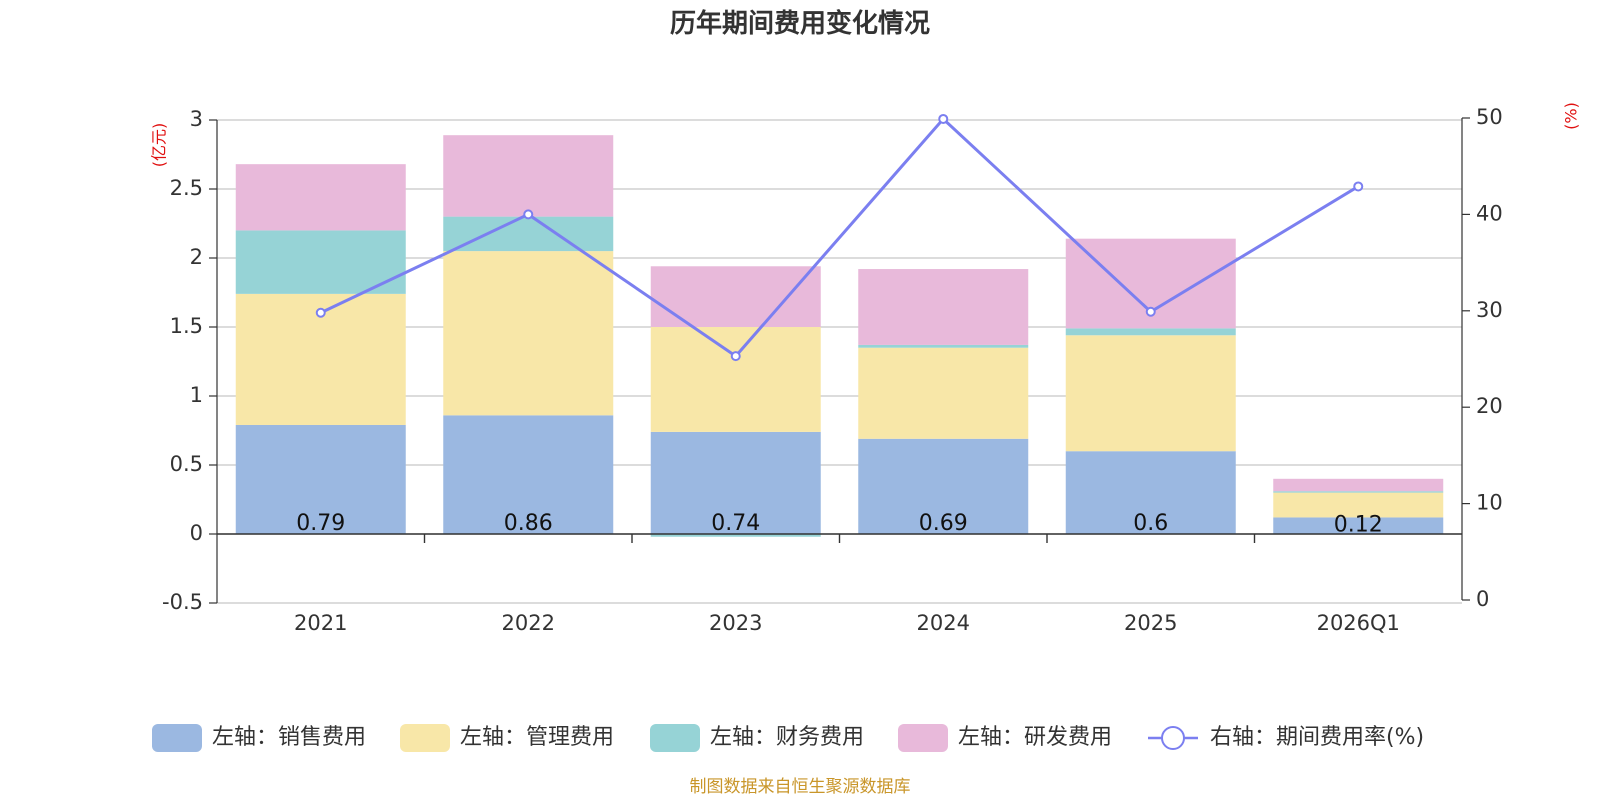 The height and width of the screenshot is (804, 1600). I want to click on left-tick-label: 1.5, so click(186, 326).